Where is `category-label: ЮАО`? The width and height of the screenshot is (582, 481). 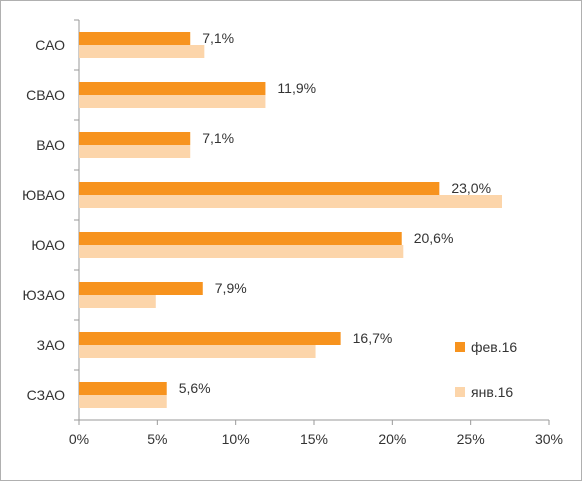 category-label: ЮАО is located at coordinates (48, 245).